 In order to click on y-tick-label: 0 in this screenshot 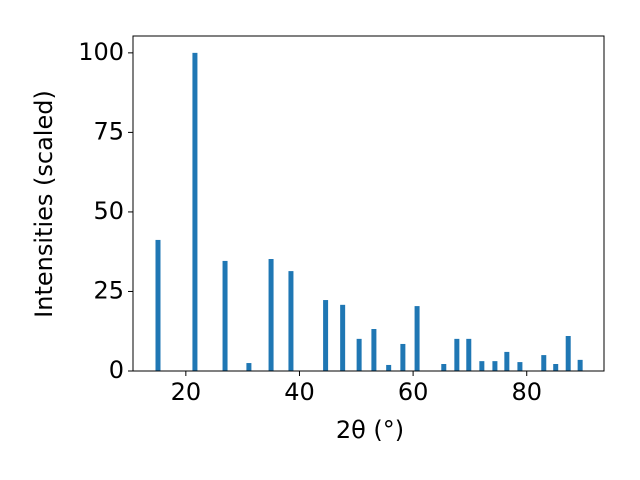, I will do `click(116, 370)`.